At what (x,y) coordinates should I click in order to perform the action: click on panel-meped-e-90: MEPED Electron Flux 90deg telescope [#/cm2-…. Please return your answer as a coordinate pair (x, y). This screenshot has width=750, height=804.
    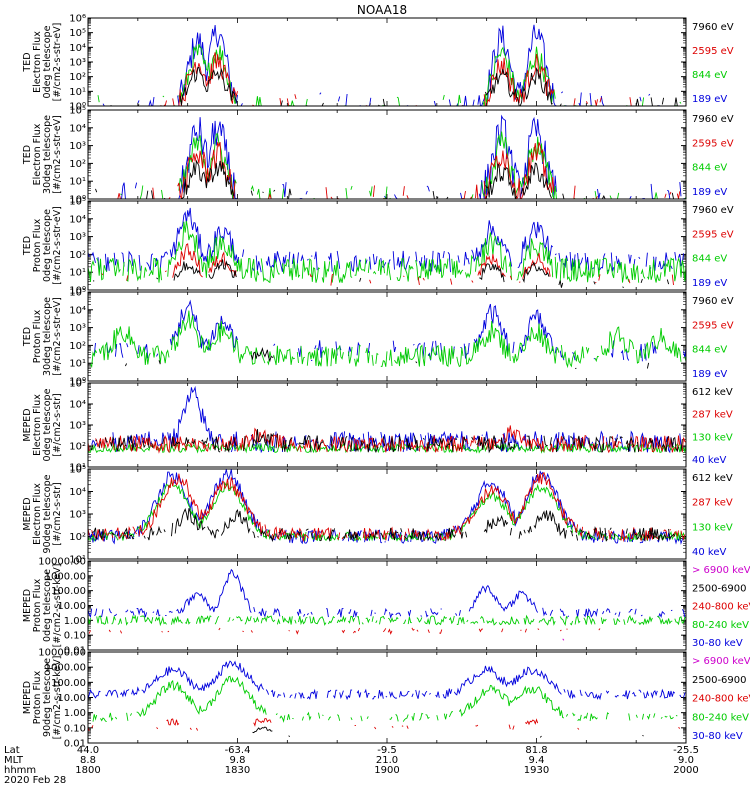
    Looking at the image, I should click on (377, 515).